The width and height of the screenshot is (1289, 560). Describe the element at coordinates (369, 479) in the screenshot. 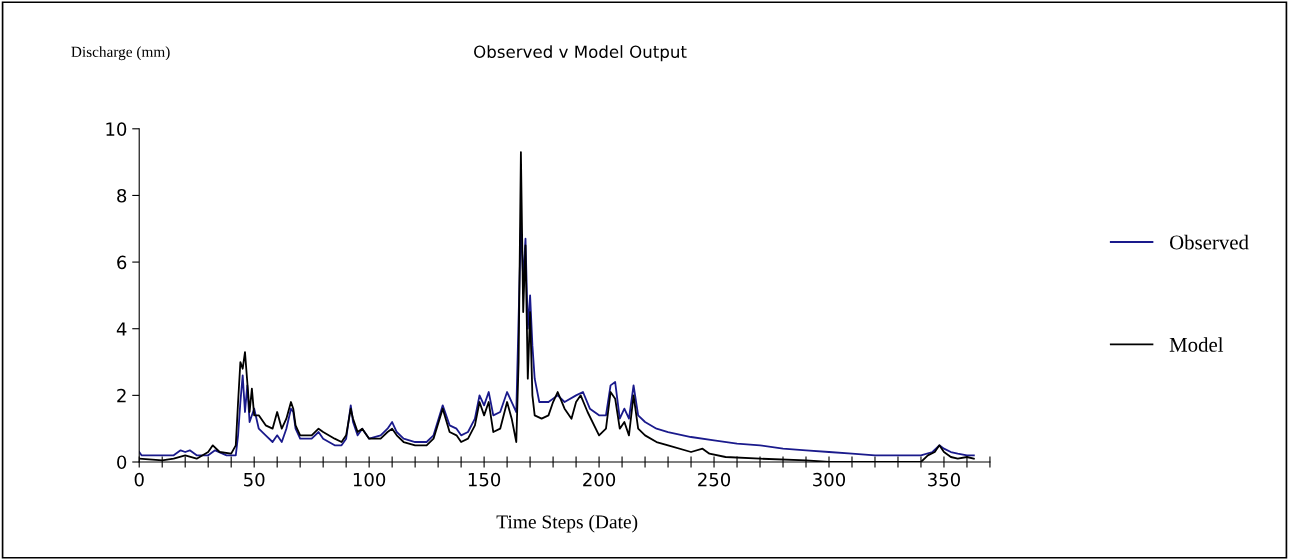

I see `x-tick-label: 100` at that location.